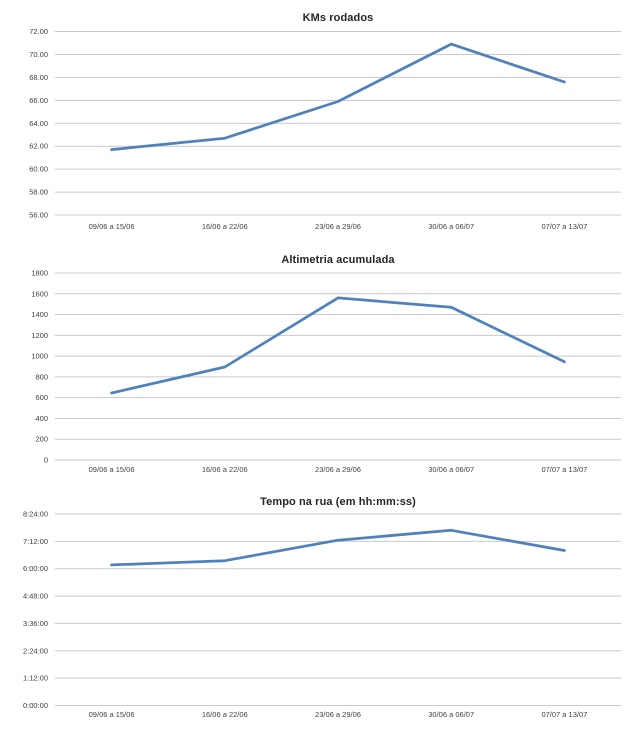  Describe the element at coordinates (38, 215) in the screenshot. I see `y-tick-label: 56.00` at that location.